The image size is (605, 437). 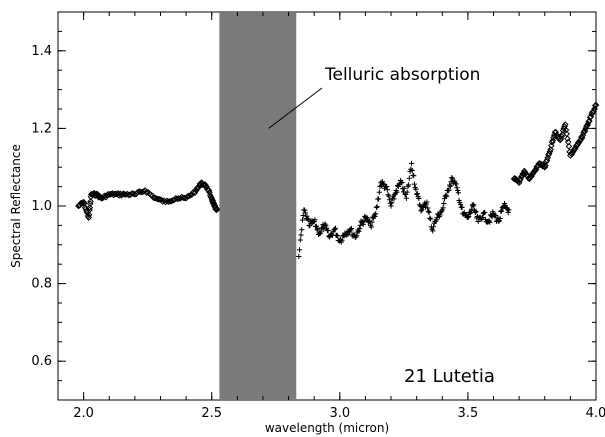 I want to click on y-tick-label: 0.8, so click(x=41, y=284).